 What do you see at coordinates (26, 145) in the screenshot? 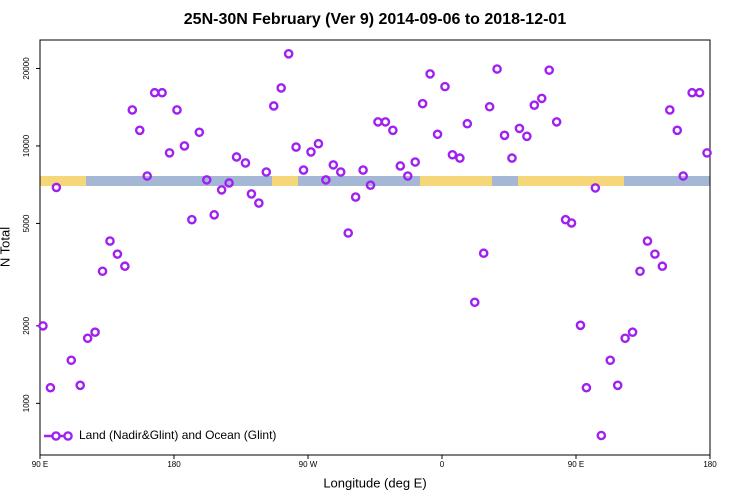
I see `y-tick-label: 10000` at bounding box center [26, 145].